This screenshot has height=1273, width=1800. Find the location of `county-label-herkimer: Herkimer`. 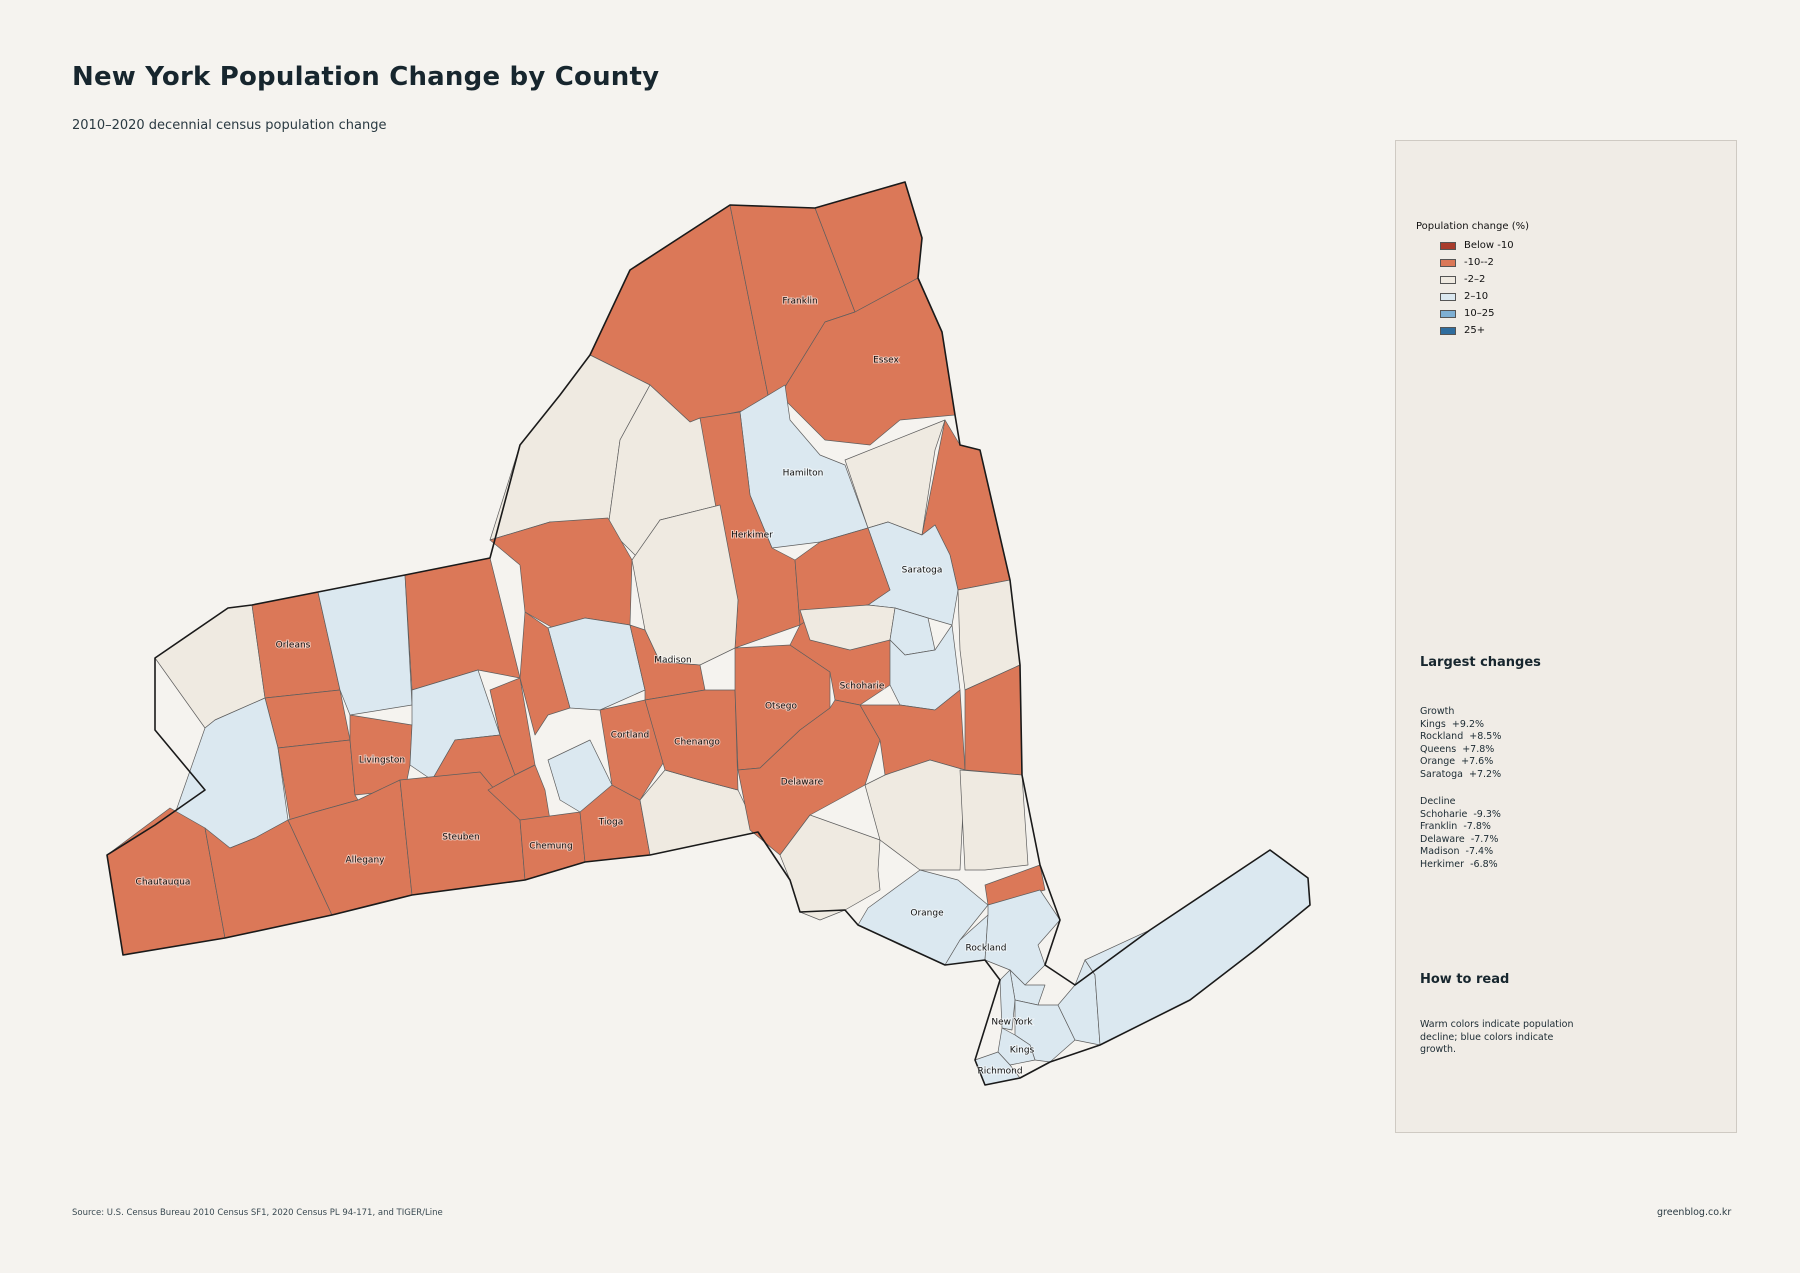

county-label-herkimer: Herkimer is located at coordinates (752, 536).